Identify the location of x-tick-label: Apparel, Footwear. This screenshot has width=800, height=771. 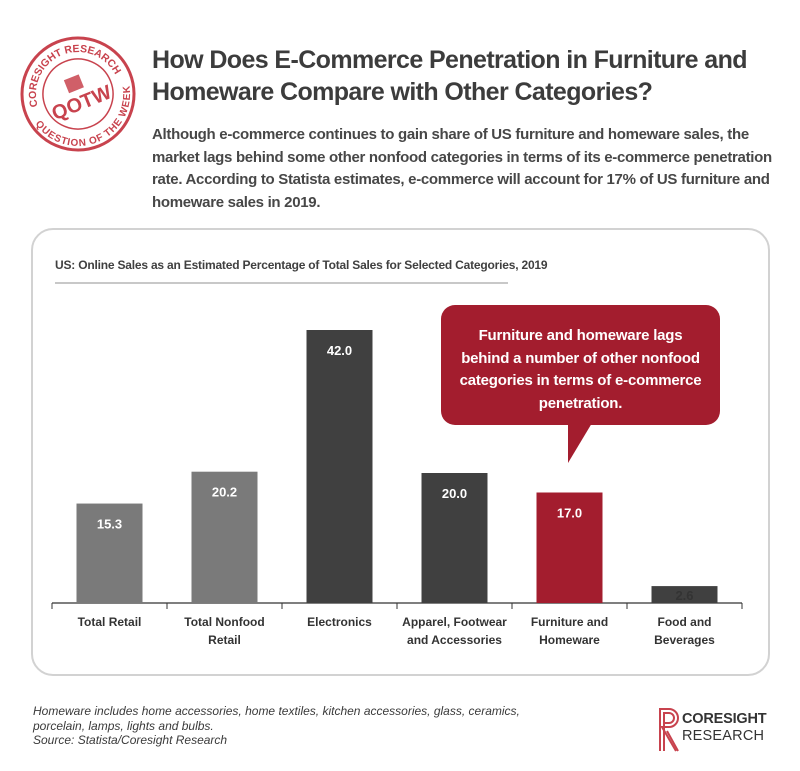
(454, 622).